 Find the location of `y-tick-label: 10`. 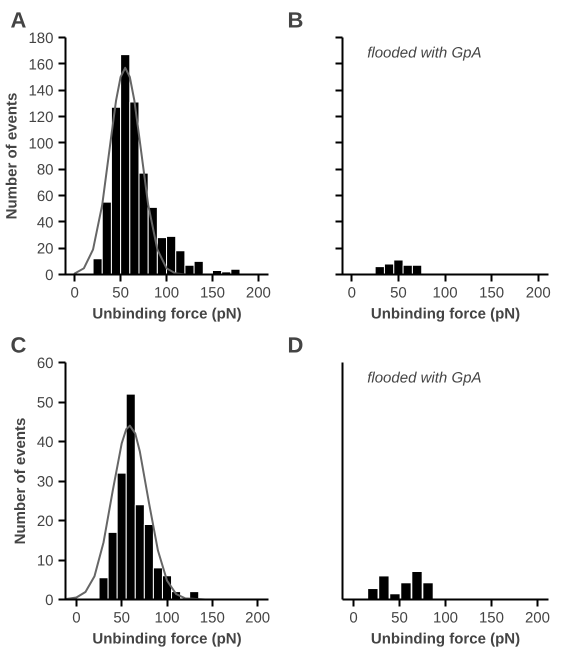

y-tick-label: 10 is located at coordinates (45, 561).